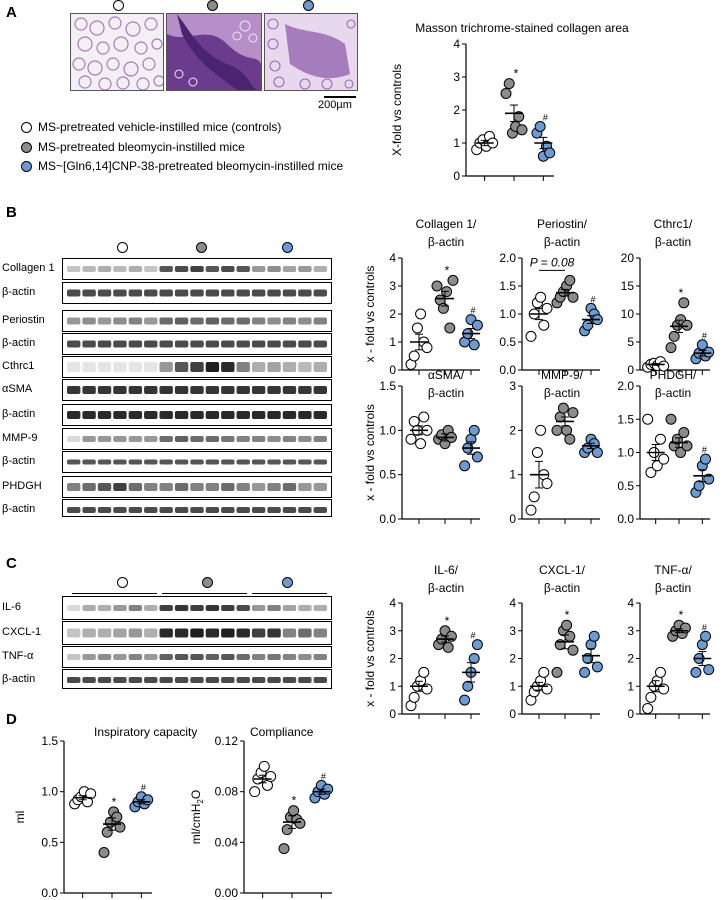 This screenshot has width=725, height=900. Describe the element at coordinates (26, 166) in the screenshot. I see `legend-swatch-cnp` at that location.